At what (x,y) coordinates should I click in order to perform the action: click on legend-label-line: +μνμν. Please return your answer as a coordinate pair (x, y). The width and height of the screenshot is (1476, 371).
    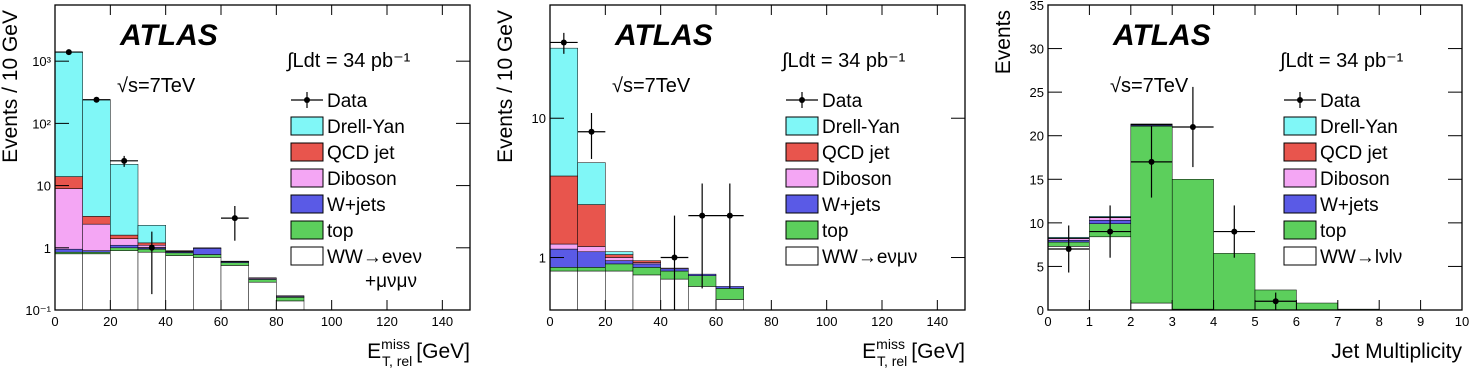
    Looking at the image, I should click on (388, 281).